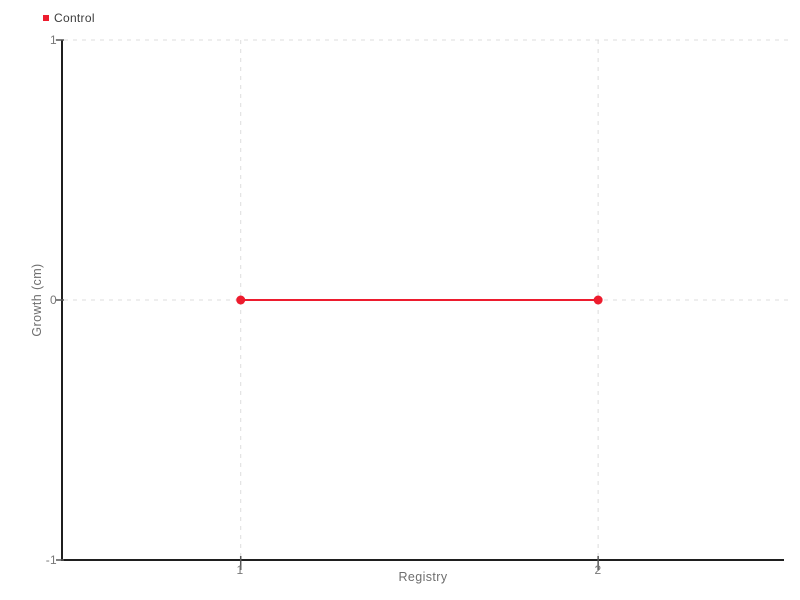  Describe the element at coordinates (37, 300) in the screenshot. I see `y-axis-title: Growth (cm)` at that location.